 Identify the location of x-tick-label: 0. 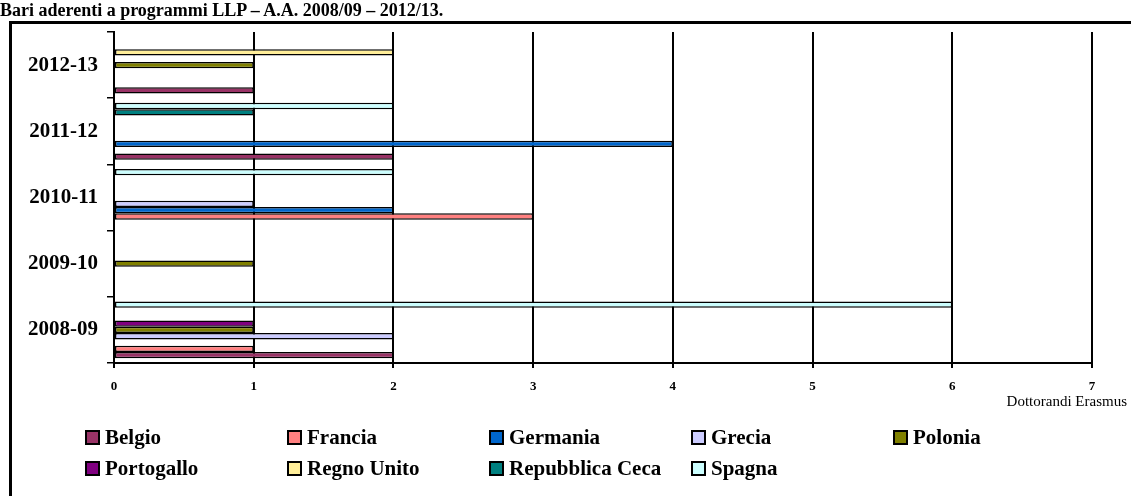
(114, 386).